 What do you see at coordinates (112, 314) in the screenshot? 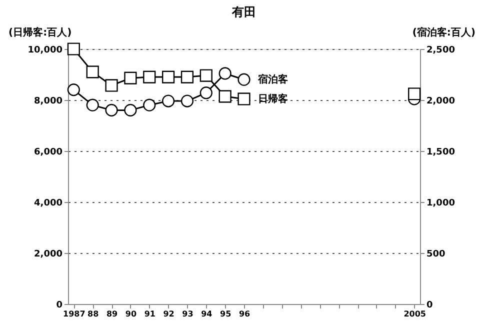
I see `x-tick-label: 89` at bounding box center [112, 314].